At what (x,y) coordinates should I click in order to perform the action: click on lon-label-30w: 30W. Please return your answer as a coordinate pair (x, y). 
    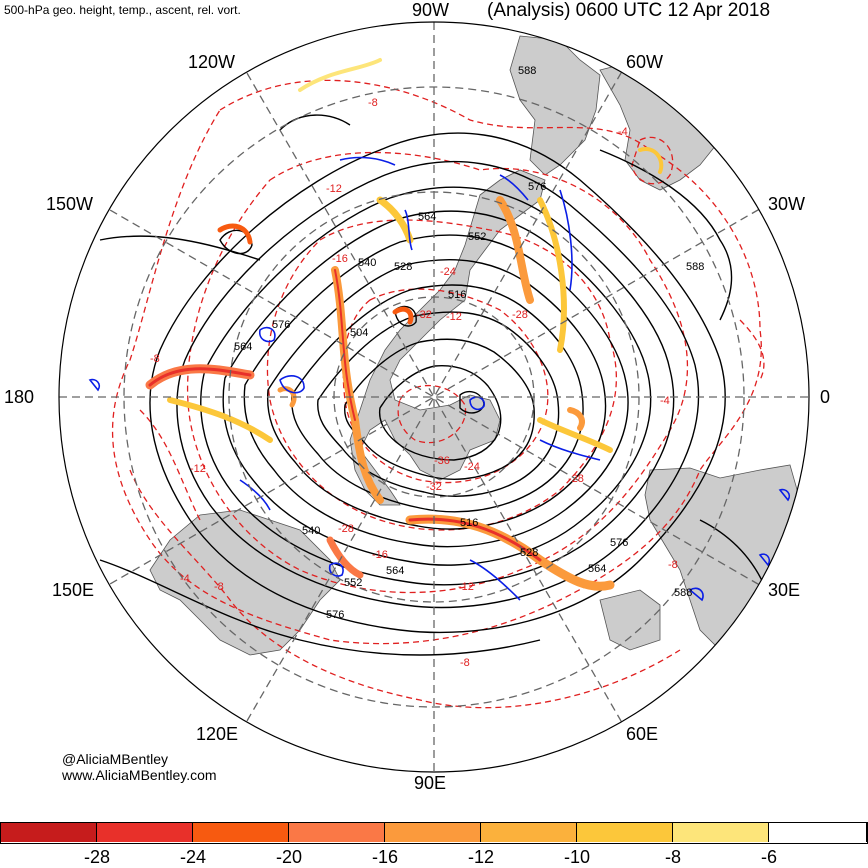
    Looking at the image, I should click on (786, 204).